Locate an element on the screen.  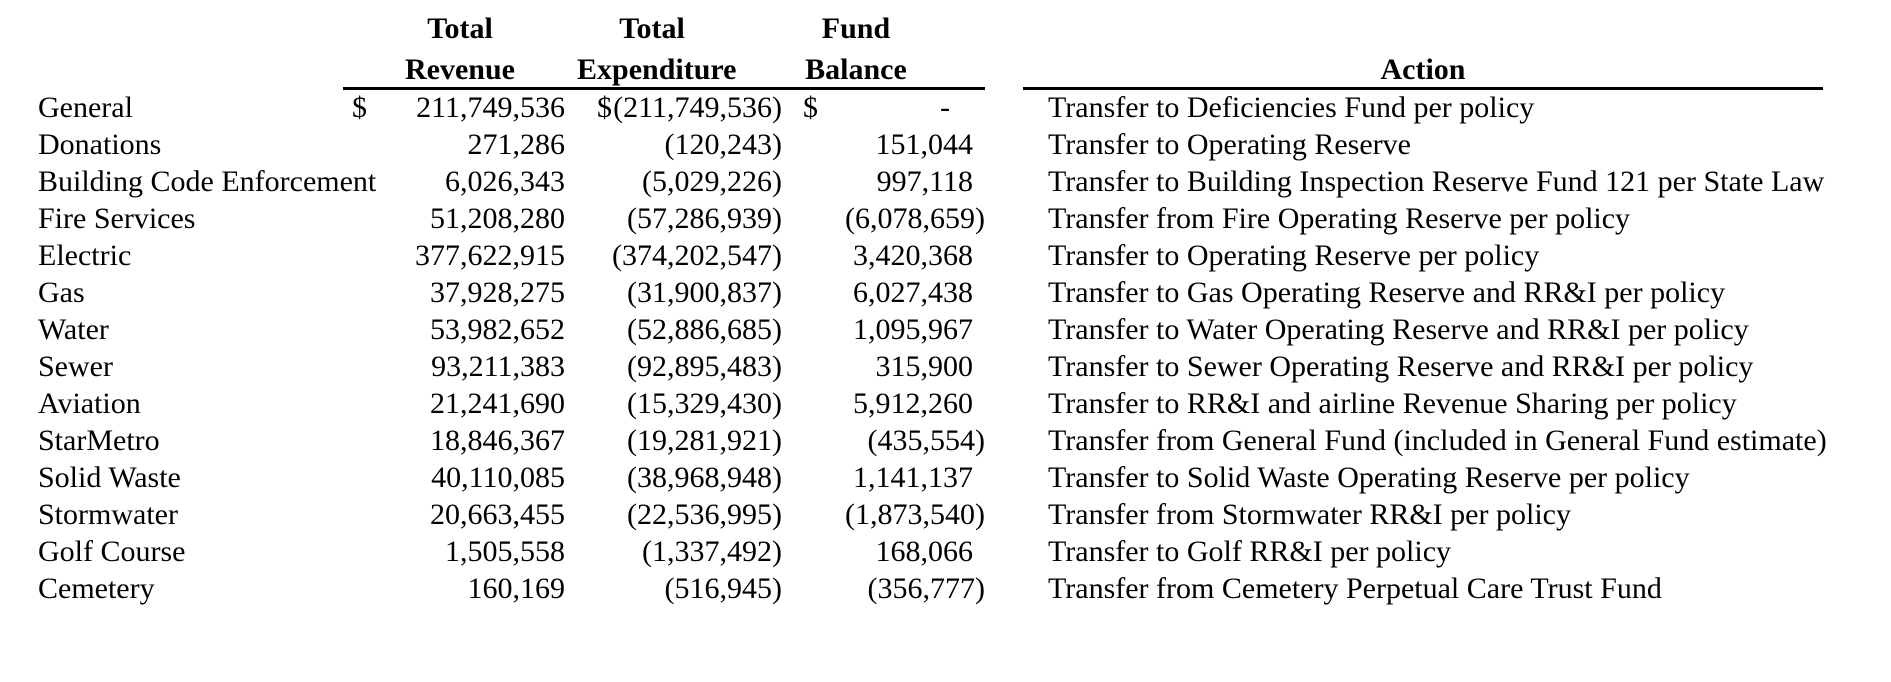
expenditure-amount: (57,286,939) is located at coordinates (704, 218).